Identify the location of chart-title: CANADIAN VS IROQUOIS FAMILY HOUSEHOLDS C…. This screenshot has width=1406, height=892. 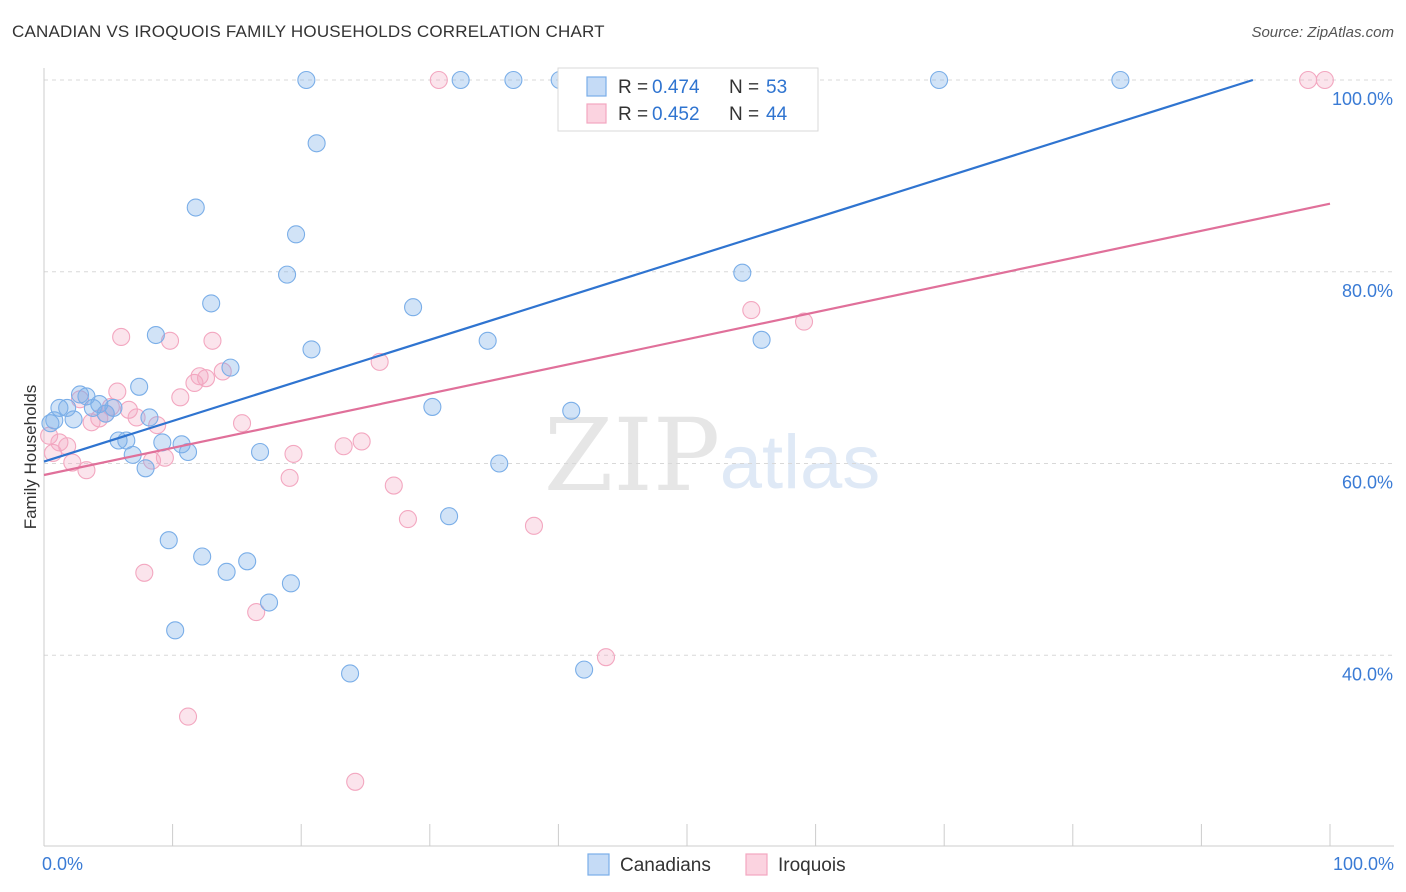
(308, 31).